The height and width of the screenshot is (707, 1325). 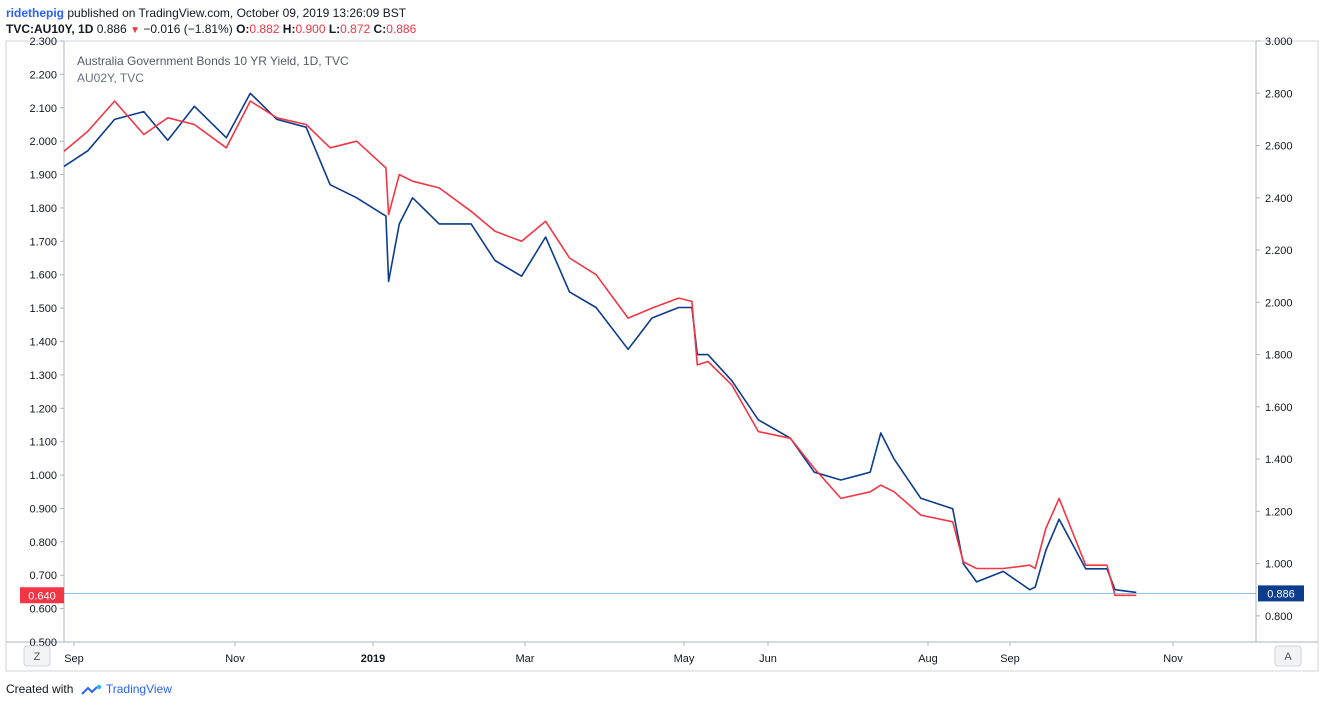 What do you see at coordinates (1279, 147) in the screenshot?
I see `right-tick-label: 2.600` at bounding box center [1279, 147].